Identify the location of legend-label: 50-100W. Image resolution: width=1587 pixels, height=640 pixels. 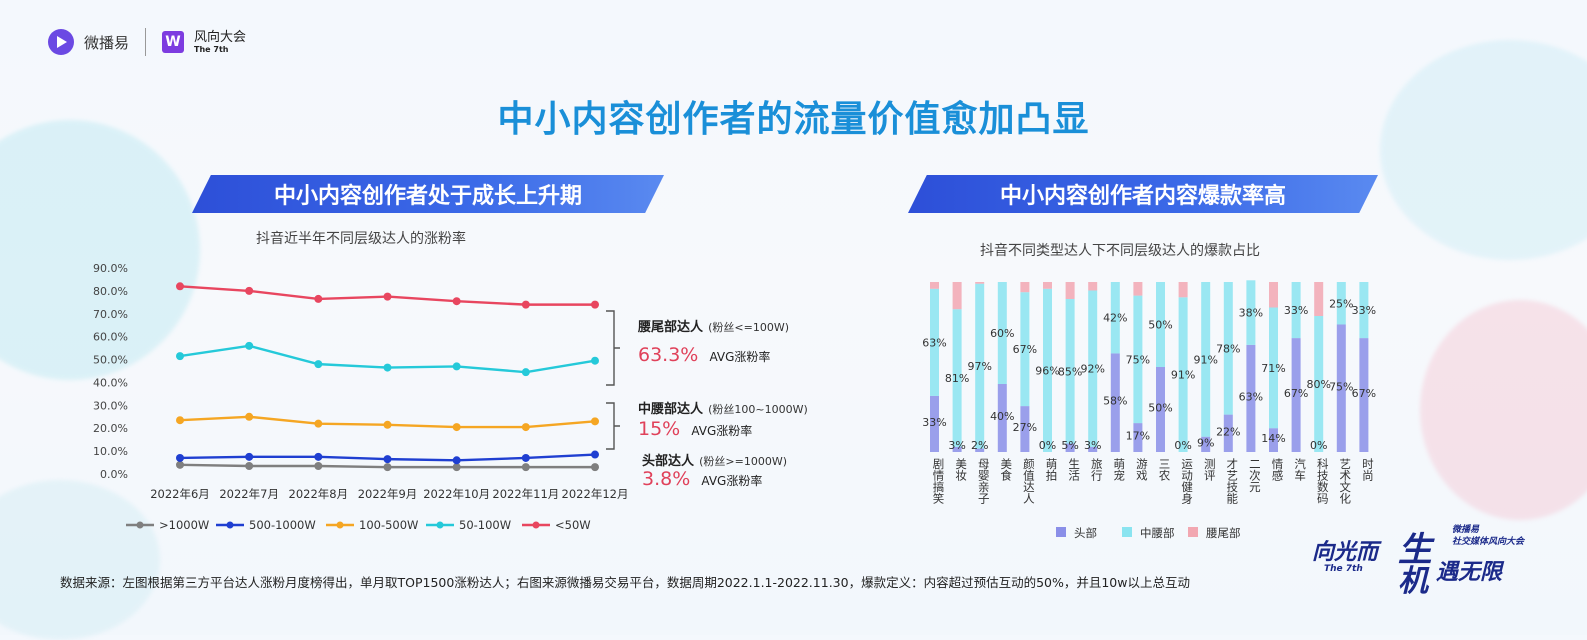
(485, 525).